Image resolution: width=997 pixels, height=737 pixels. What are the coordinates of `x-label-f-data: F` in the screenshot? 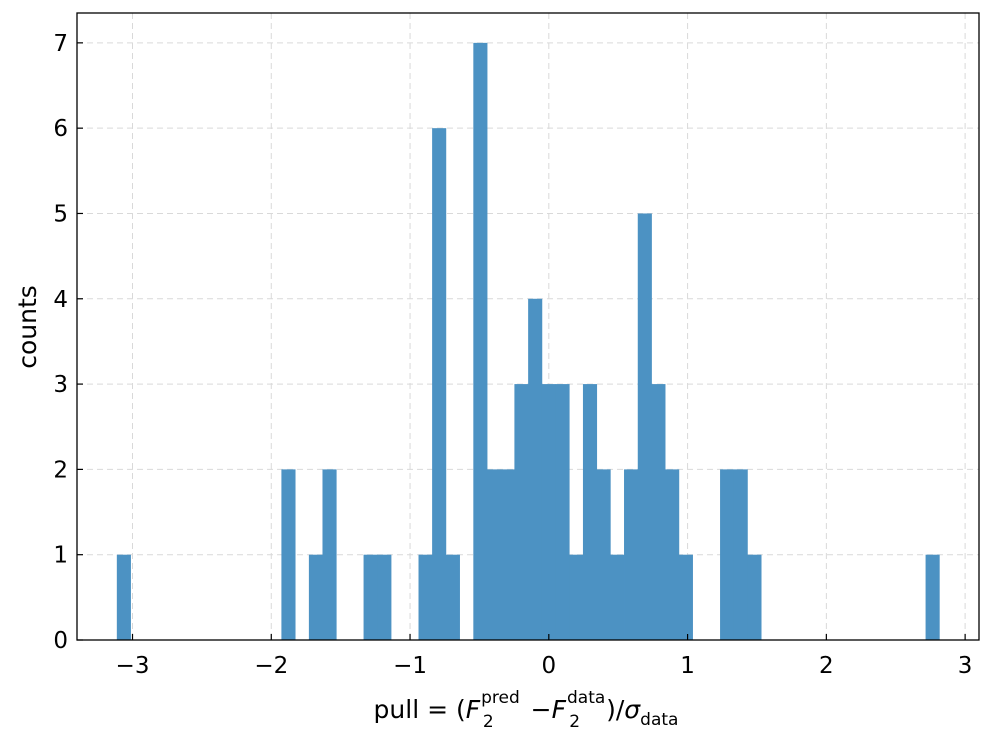 It's located at (559, 709).